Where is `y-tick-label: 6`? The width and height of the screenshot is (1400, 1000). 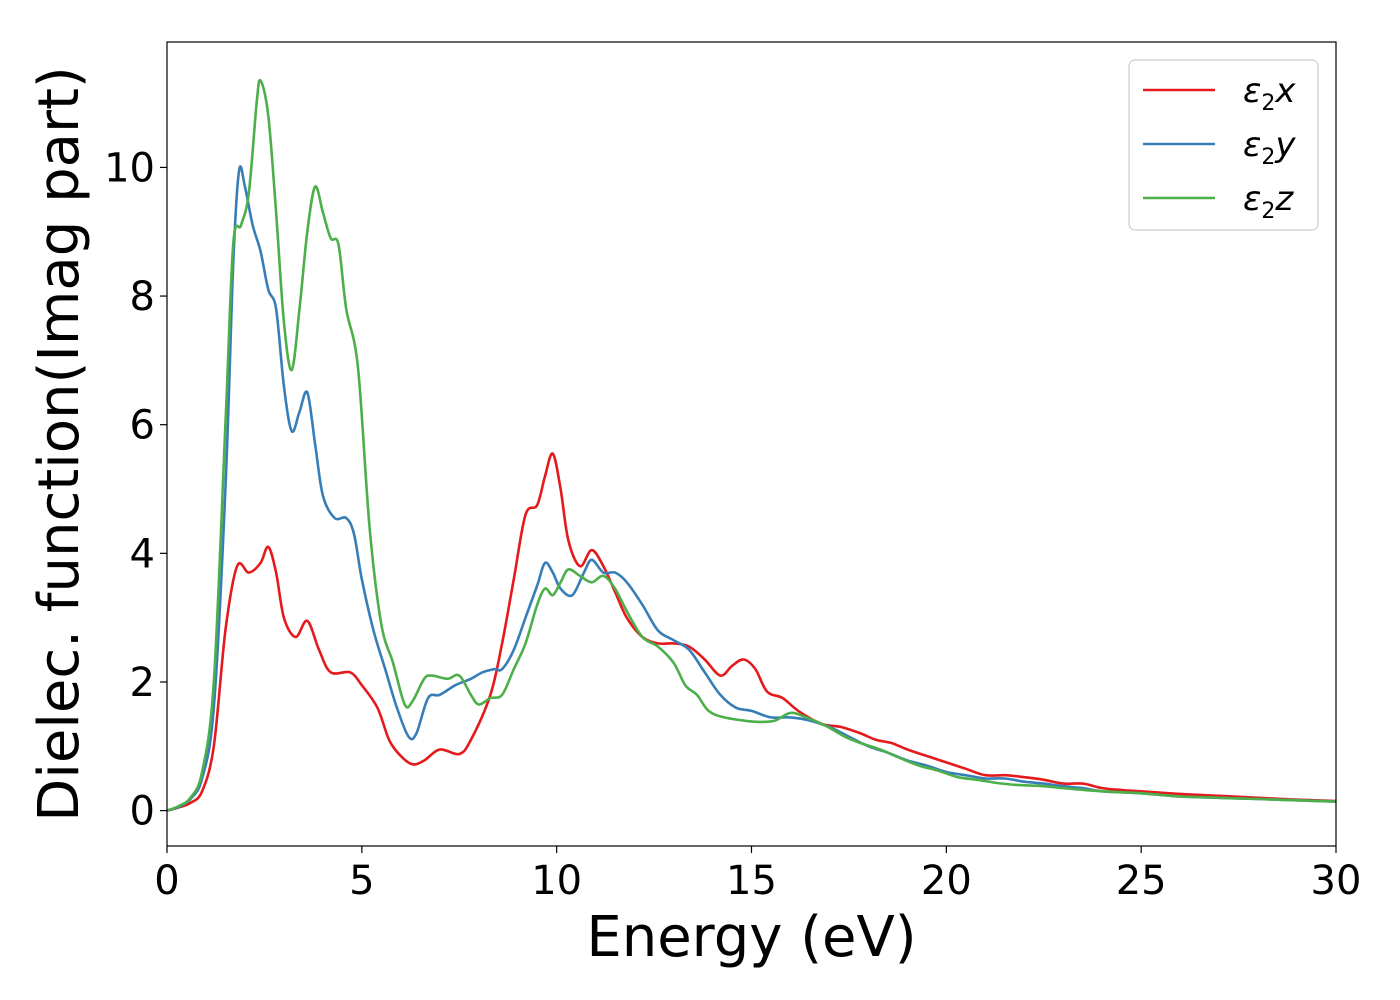
y-tick-label: 6 is located at coordinates (142, 426).